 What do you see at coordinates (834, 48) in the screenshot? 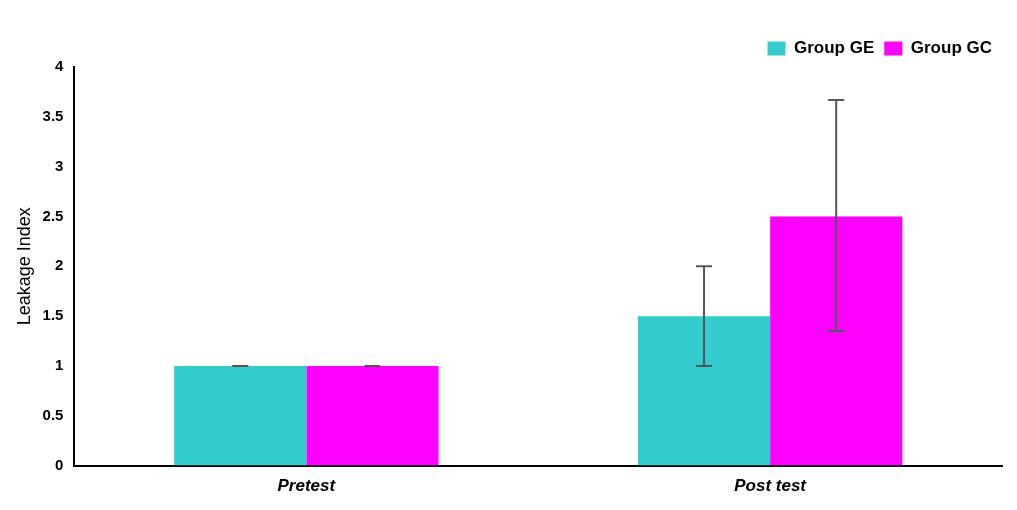
I see `legend-label: Group GE` at bounding box center [834, 48].